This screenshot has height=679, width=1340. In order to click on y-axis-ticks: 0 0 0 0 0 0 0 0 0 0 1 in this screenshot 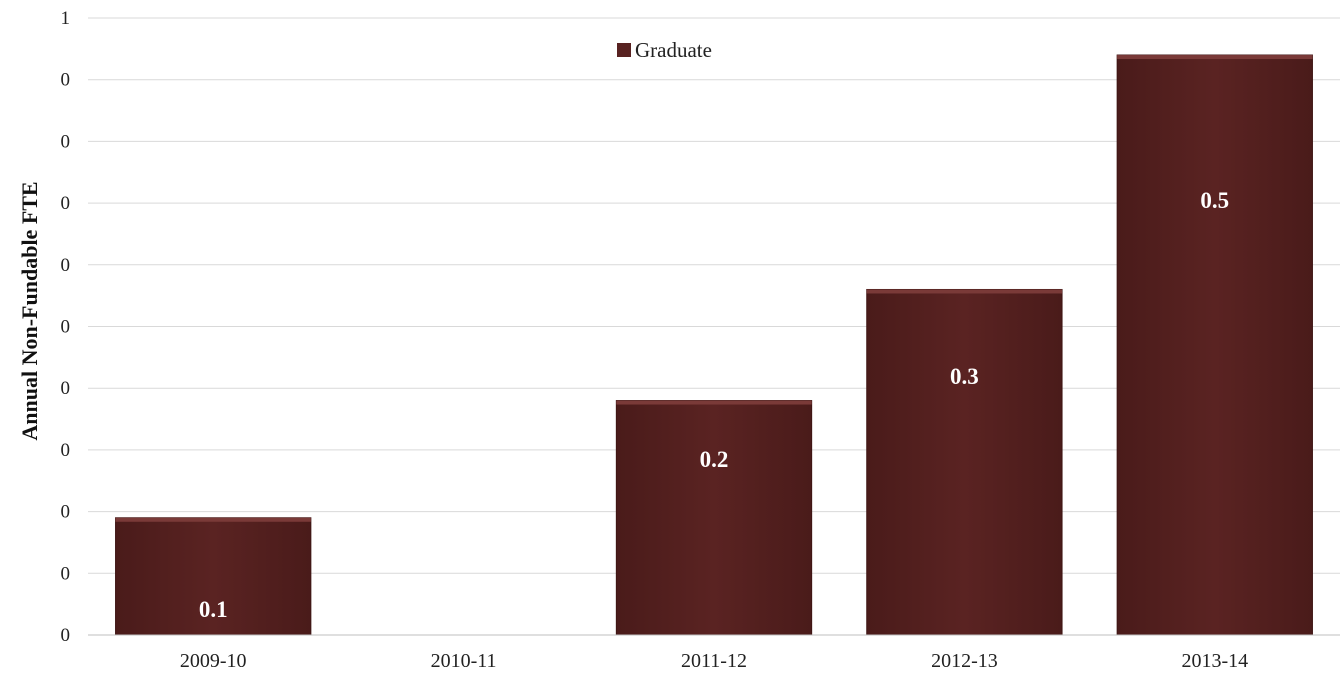, I will do `click(66, 327)`.